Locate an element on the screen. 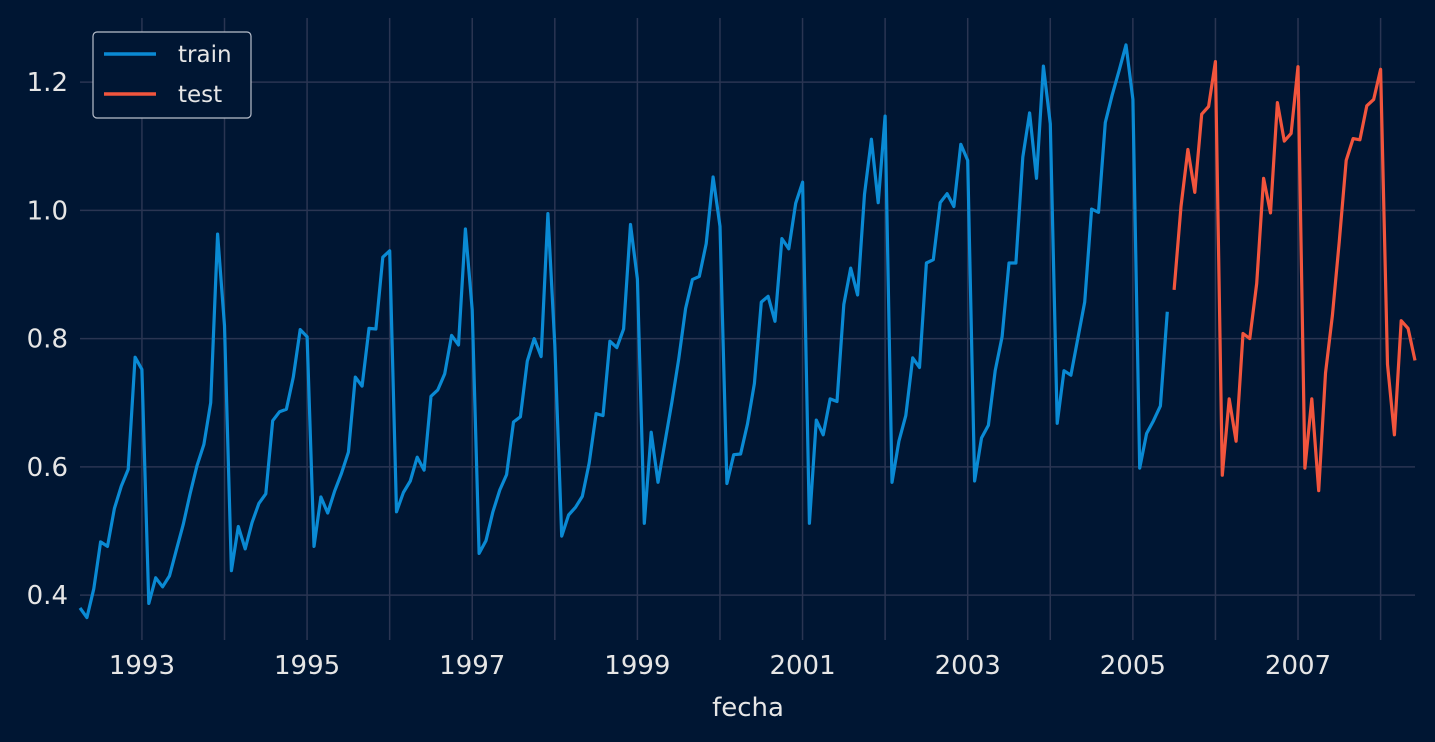 The height and width of the screenshot is (742, 1435). x-tick-label: 2003 is located at coordinates (968, 666).